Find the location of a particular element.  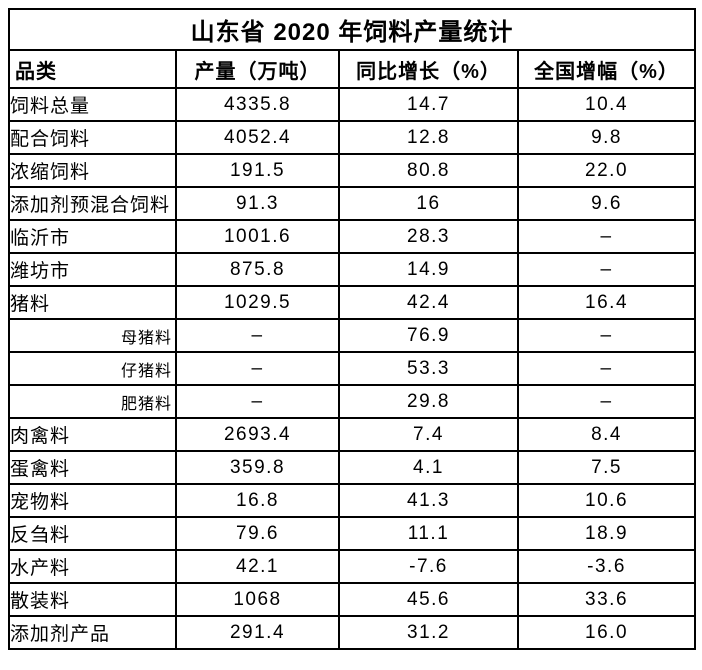

cell-category: 肥猪料 is located at coordinates (92, 401).